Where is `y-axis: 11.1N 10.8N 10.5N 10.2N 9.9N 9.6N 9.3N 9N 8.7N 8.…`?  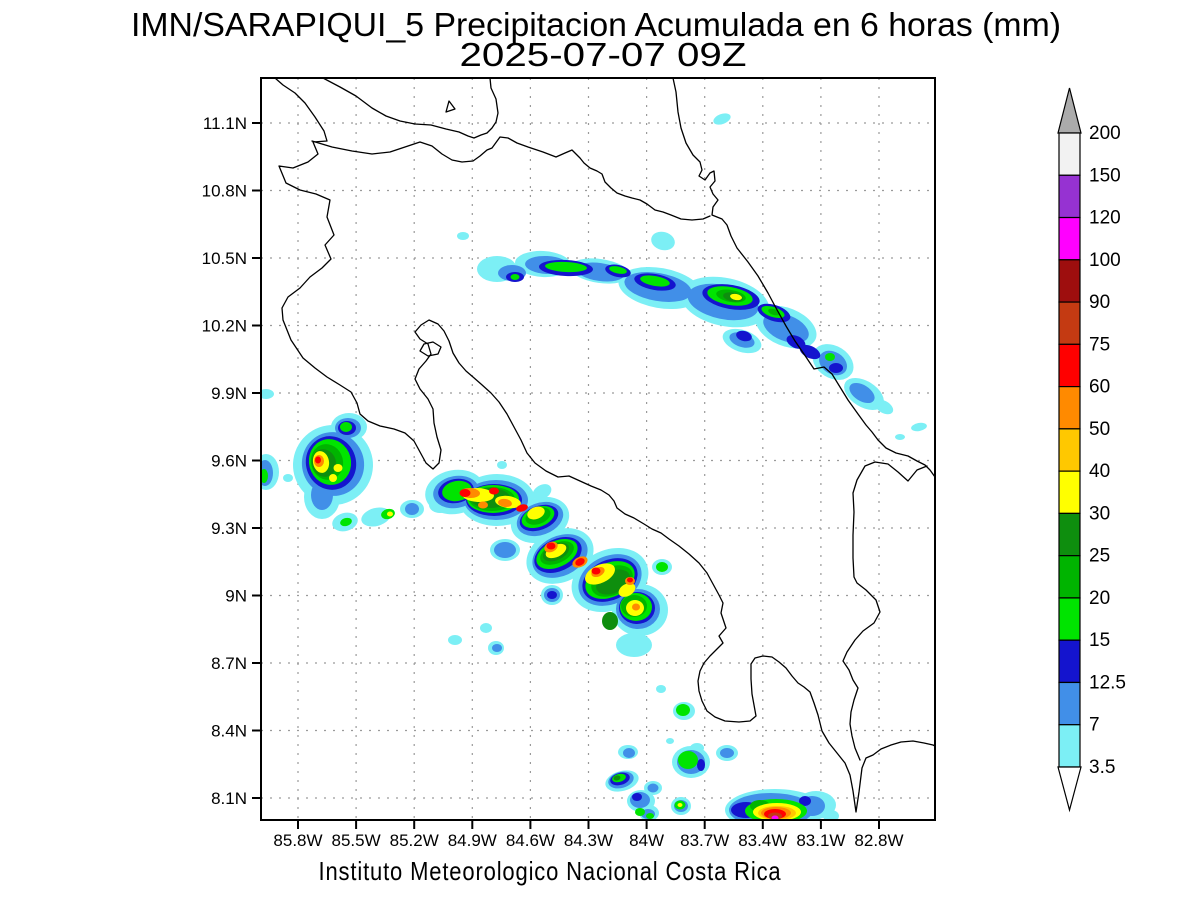
y-axis: 11.1N 10.8N 10.5N 10.2N 9.9N 9.6N 9.3N 9N 8.7N 8.… is located at coordinates (231, 461).